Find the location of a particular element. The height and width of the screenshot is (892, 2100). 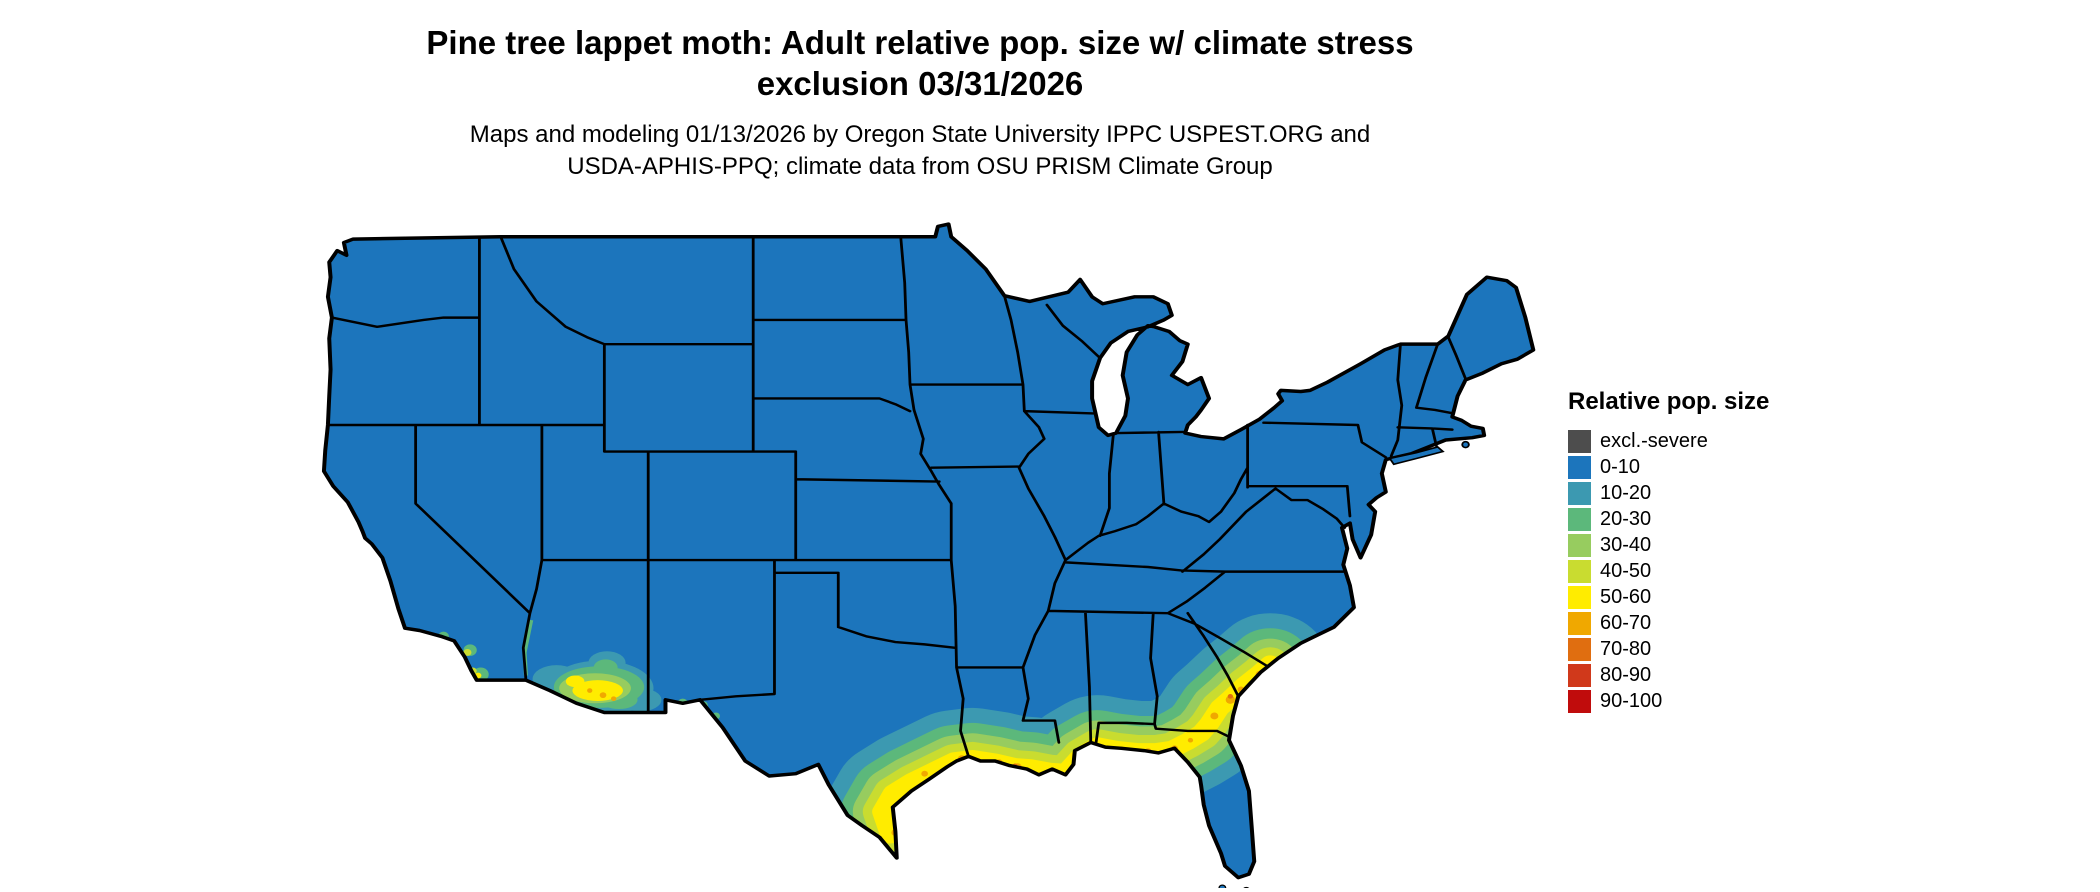

legend-title: Relative pop. size is located at coordinates (1669, 401).